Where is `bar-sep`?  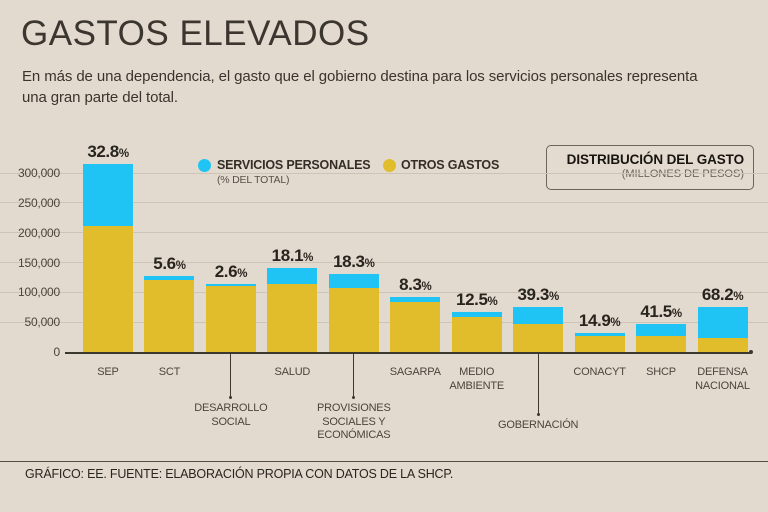 bar-sep is located at coordinates (108, 258).